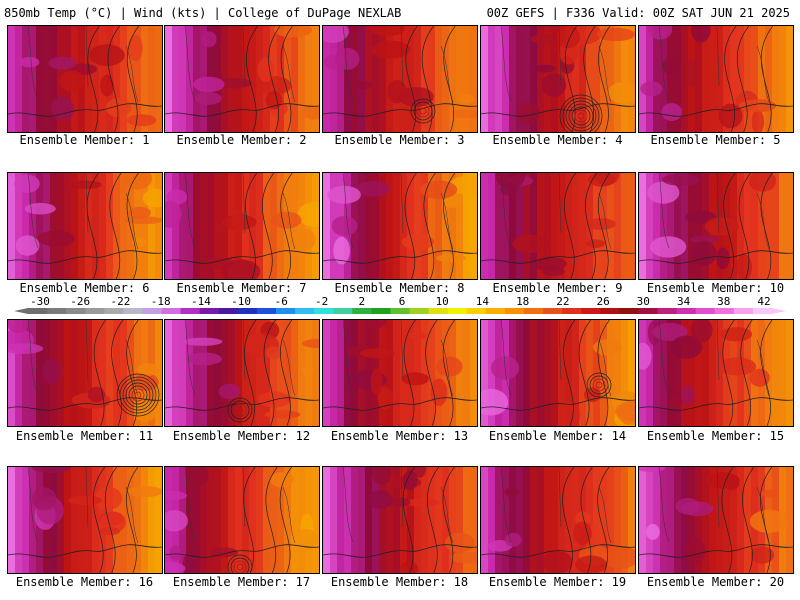 The width and height of the screenshot is (800, 600). Describe the element at coordinates (84, 582) in the screenshot. I see `ensemble-member-label-16: Ensemble Member: 16` at that location.